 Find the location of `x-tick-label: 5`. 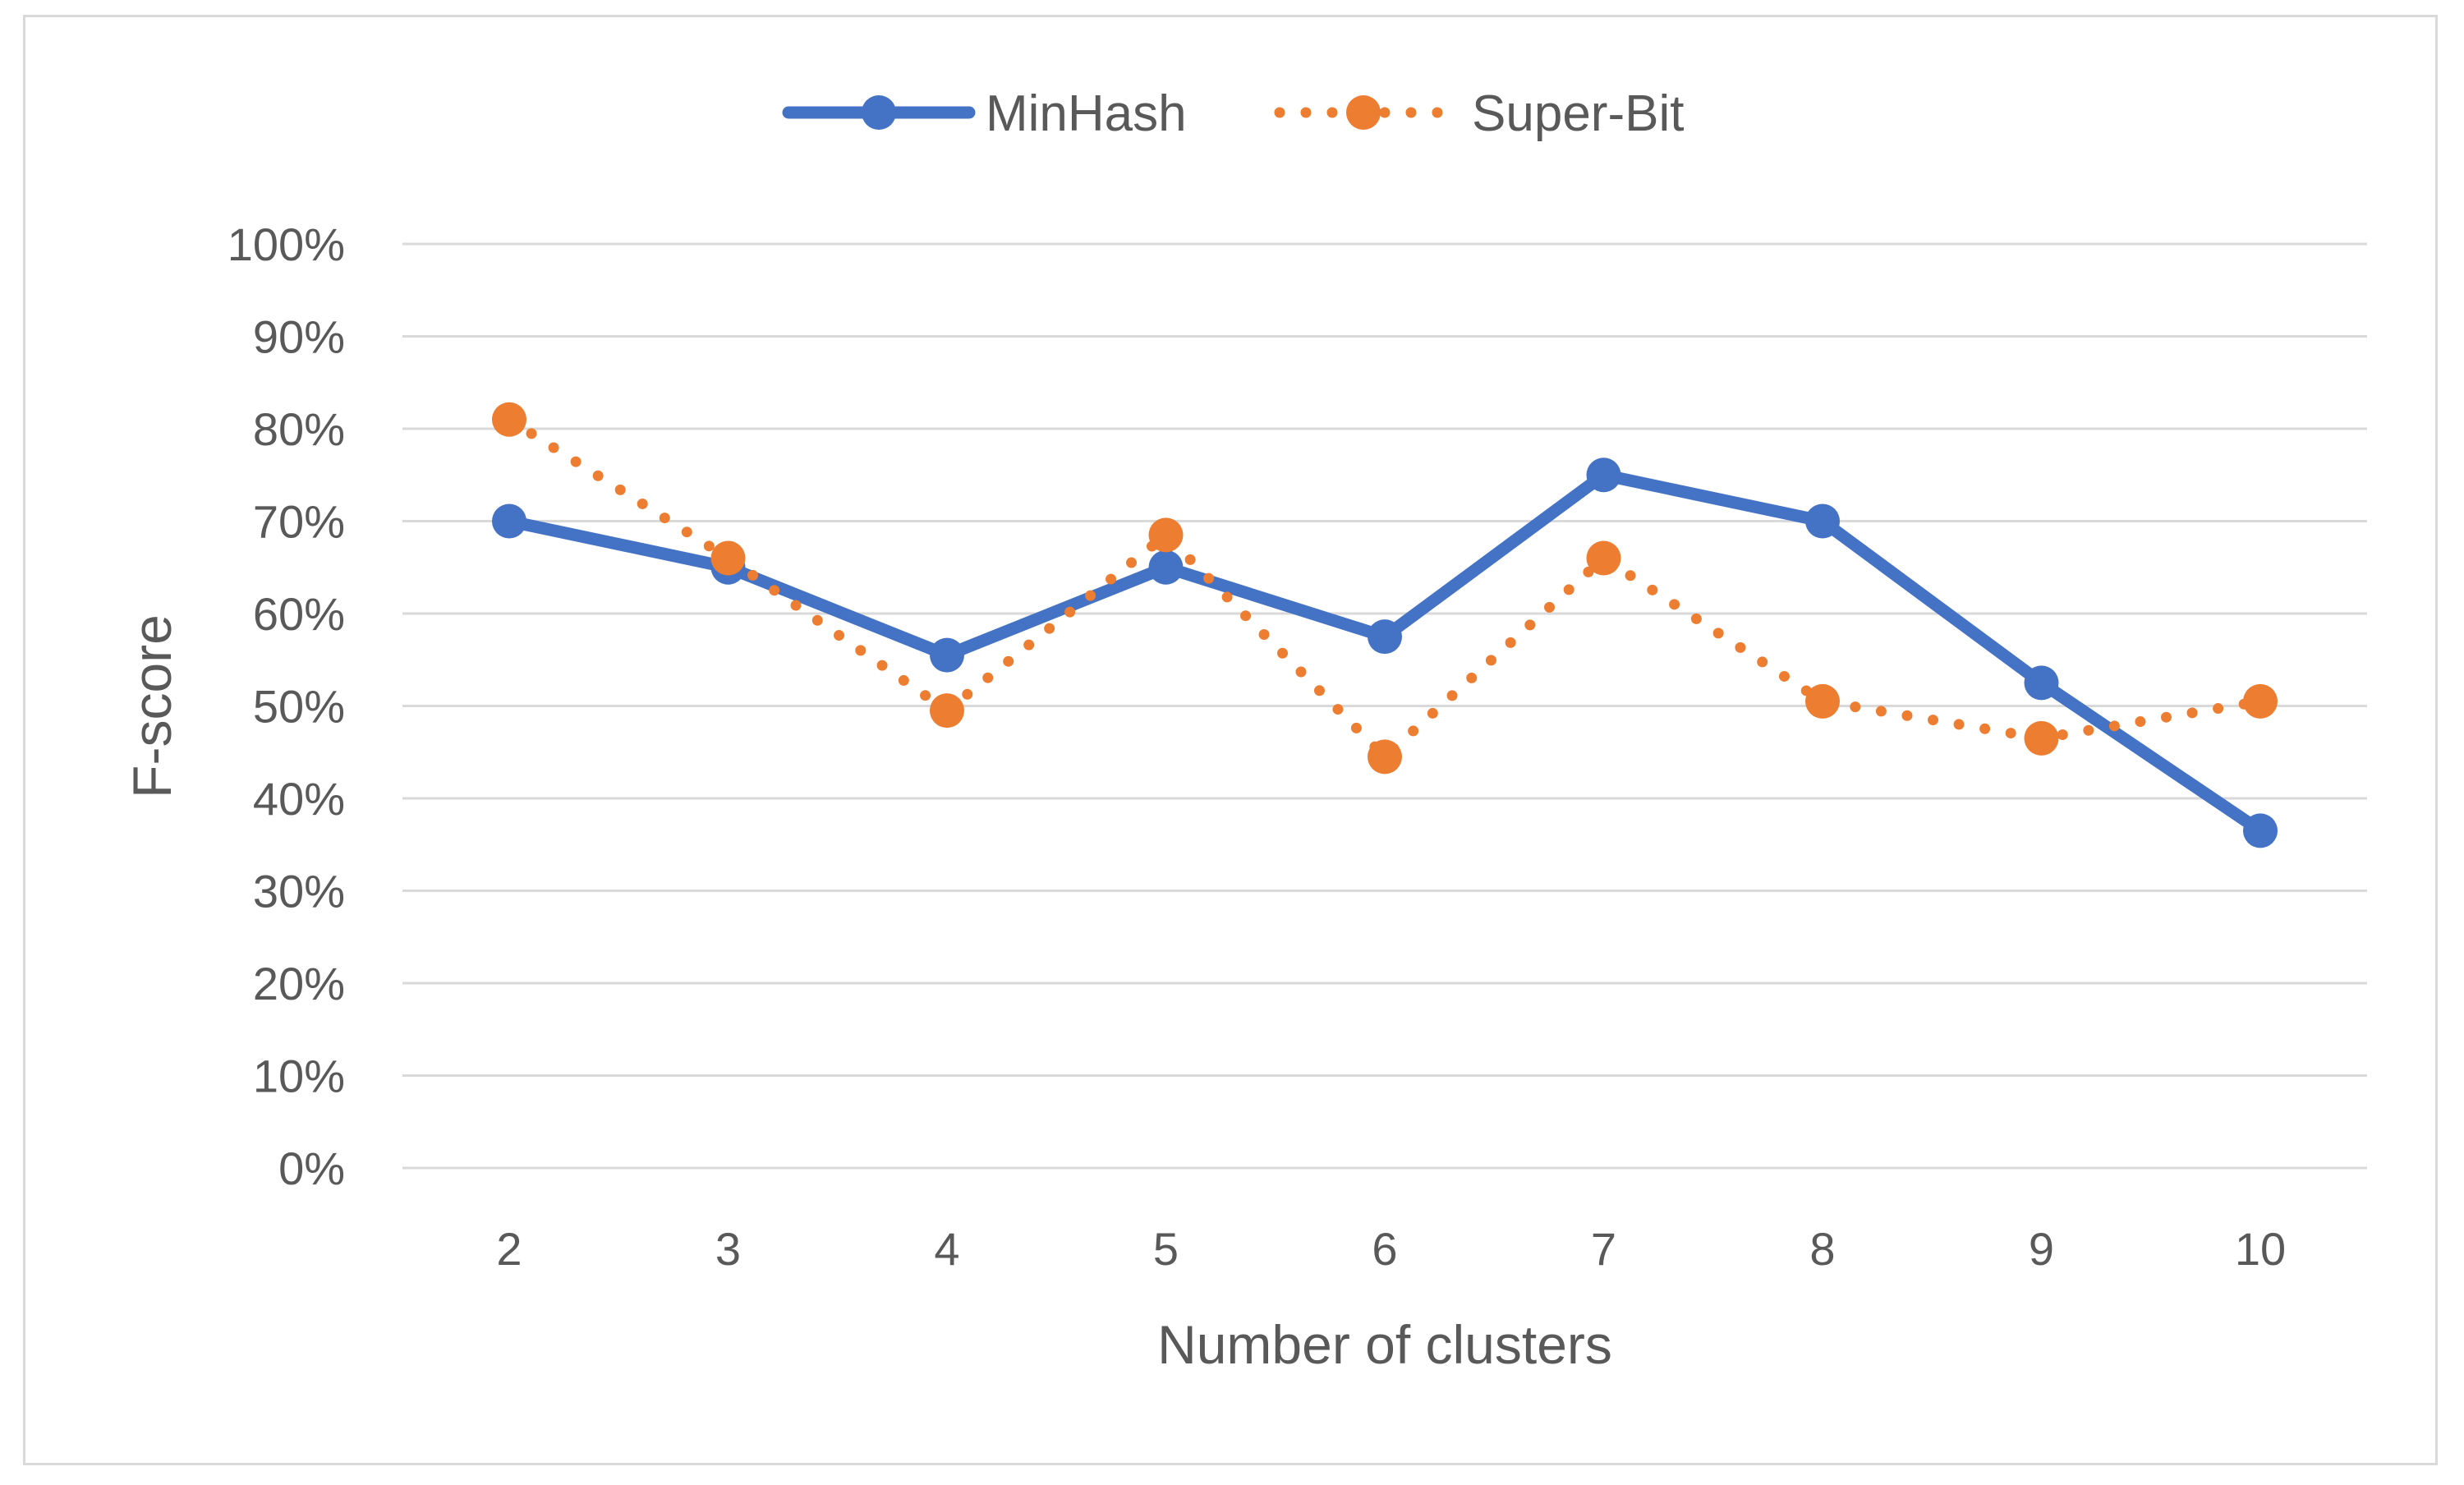

x-tick-label: 5 is located at coordinates (1166, 1249).